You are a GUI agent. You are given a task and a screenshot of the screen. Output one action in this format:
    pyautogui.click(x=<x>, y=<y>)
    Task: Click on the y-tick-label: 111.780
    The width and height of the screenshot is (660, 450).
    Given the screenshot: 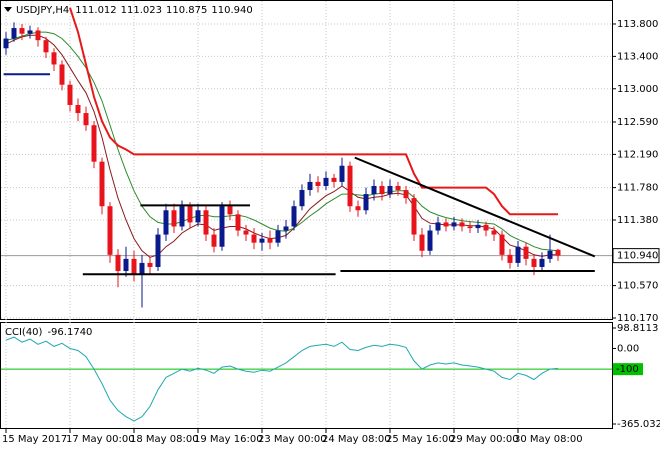 What is the action you would take?
    pyautogui.click(x=637, y=188)
    